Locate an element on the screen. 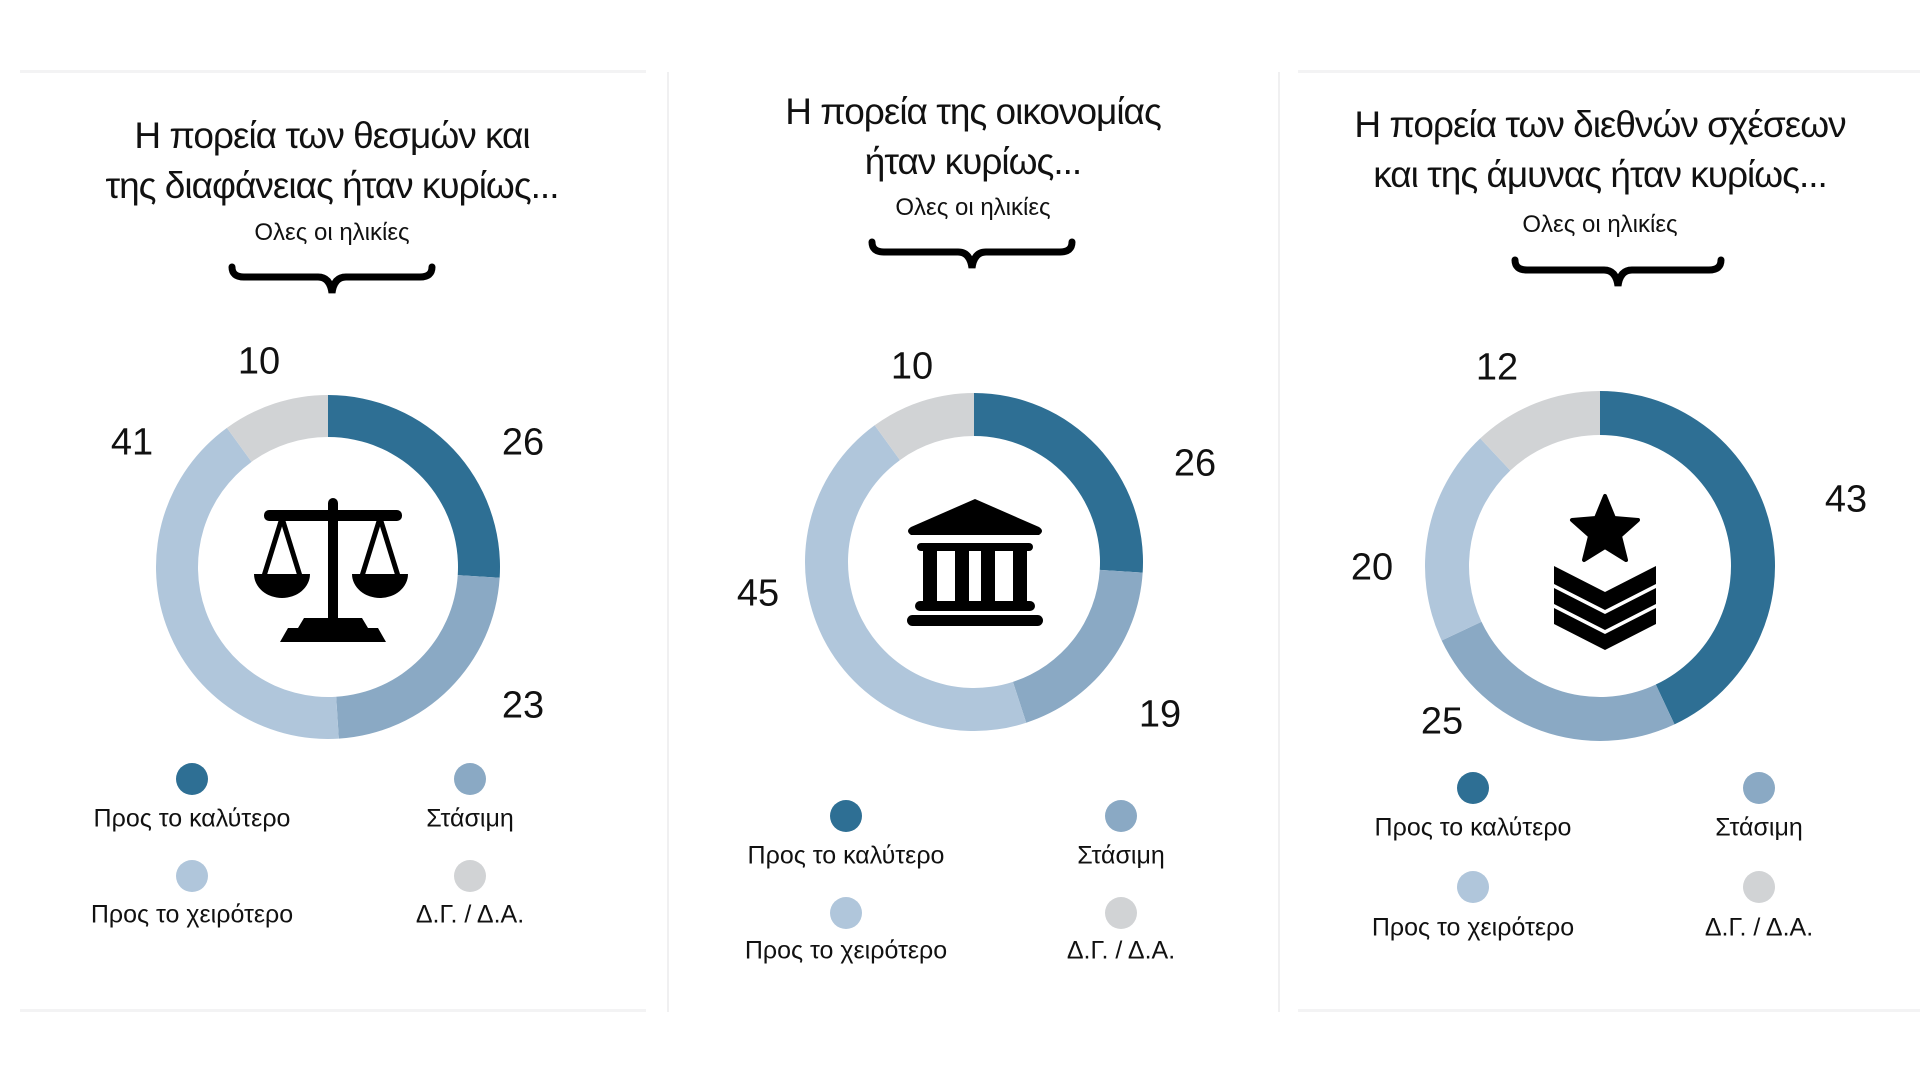 The height and width of the screenshot is (1080, 1920). value-stagnant: 19 is located at coordinates (1160, 714).